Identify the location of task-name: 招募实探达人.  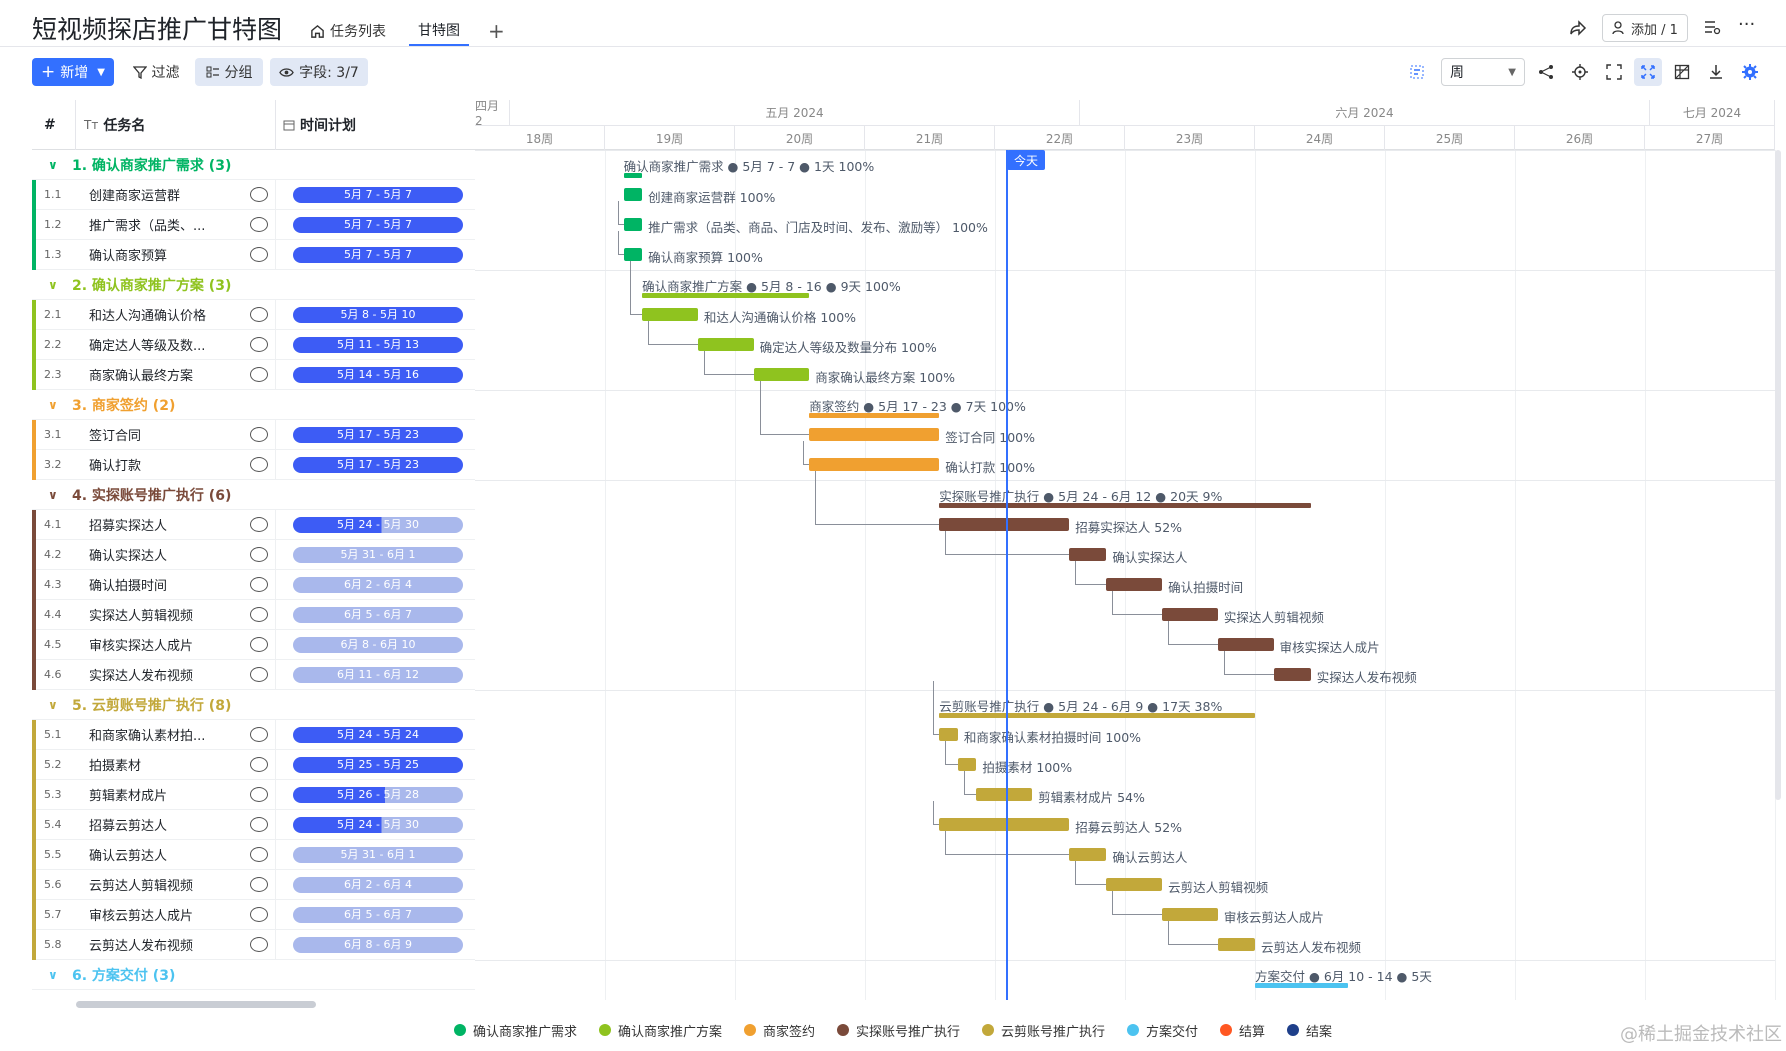
(128, 526).